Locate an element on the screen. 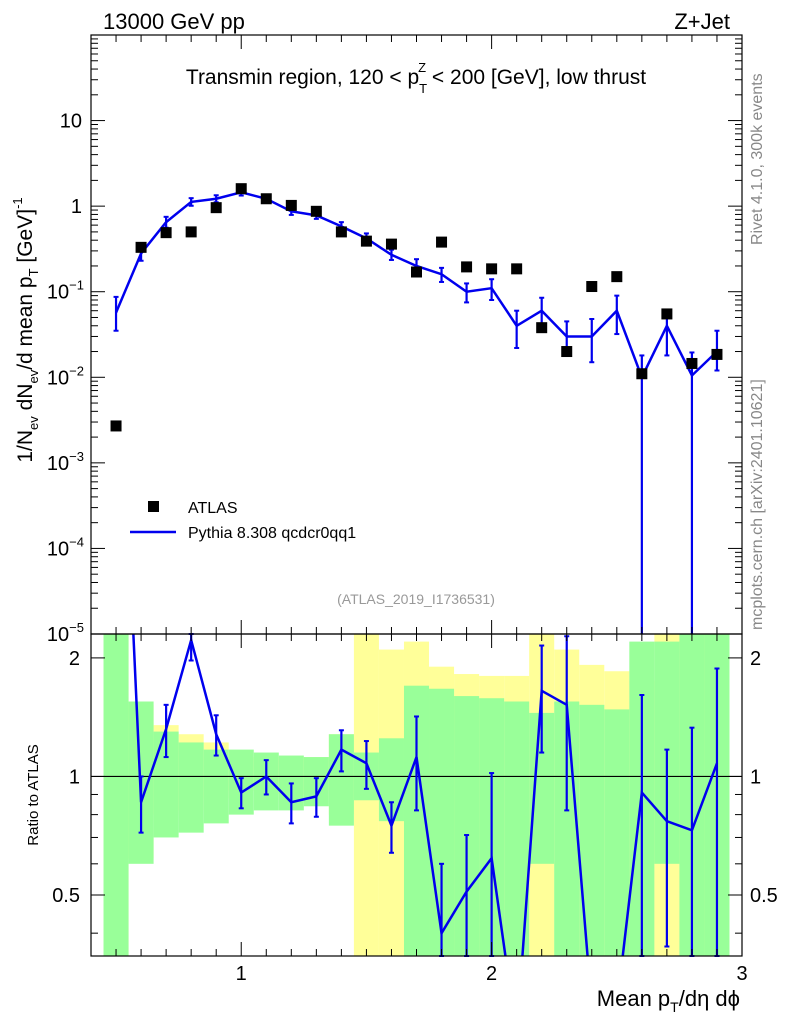  main-y-tick-label: 10 is located at coordinates (71, 122).